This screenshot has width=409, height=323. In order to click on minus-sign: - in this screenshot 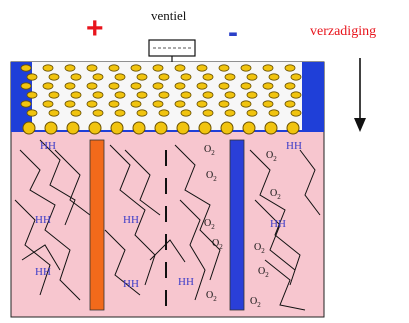, I will do `click(233, 32)`.